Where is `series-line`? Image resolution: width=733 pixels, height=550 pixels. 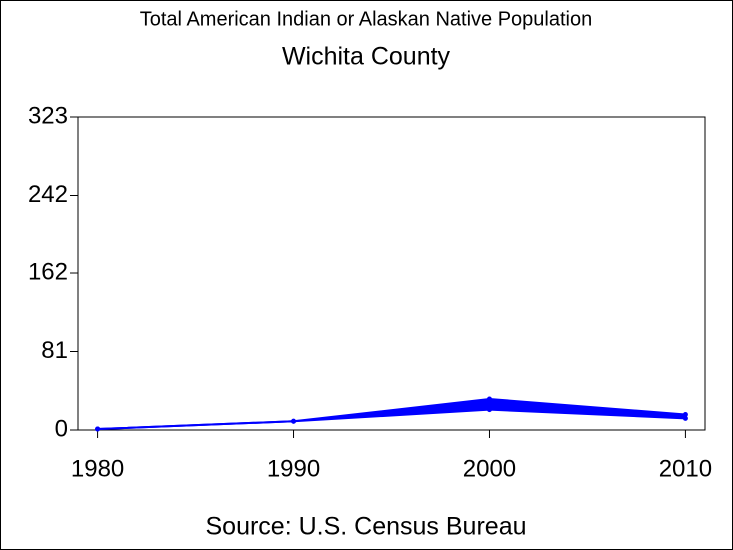
series-line is located at coordinates (391, 414).